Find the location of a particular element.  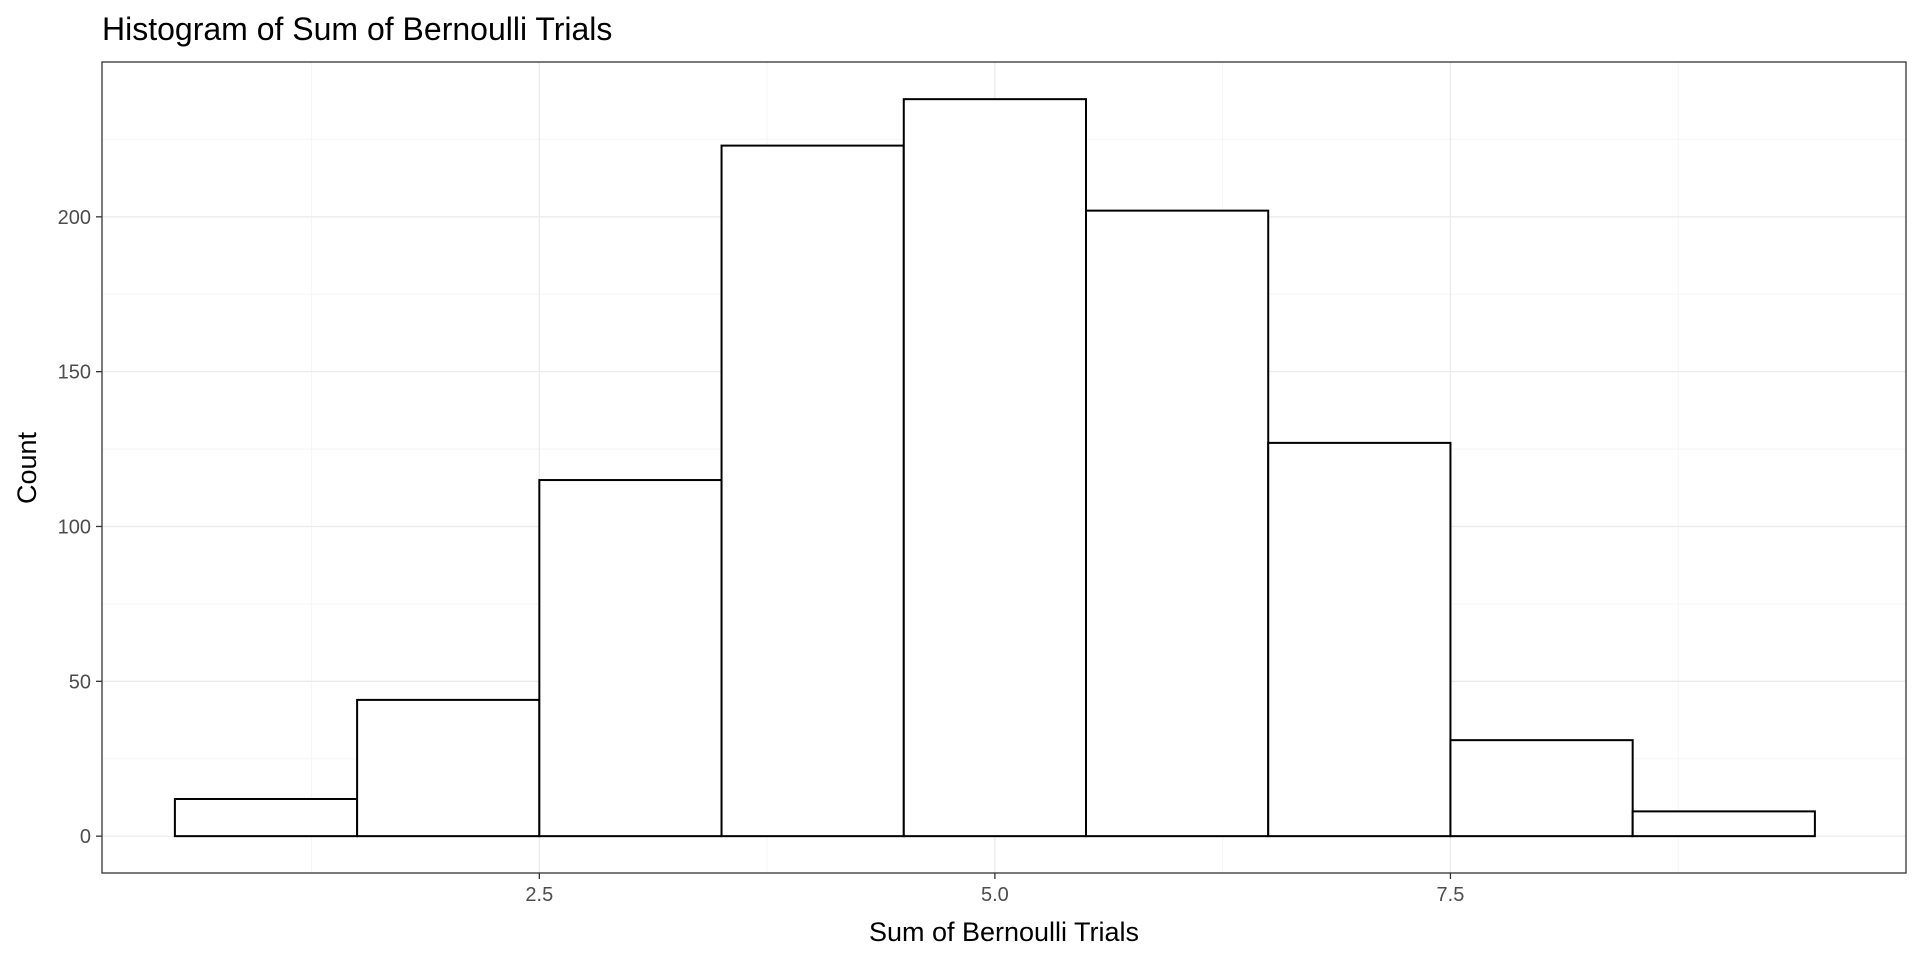

y-axis: 0 50 100 150 200 is located at coordinates (80, 527).